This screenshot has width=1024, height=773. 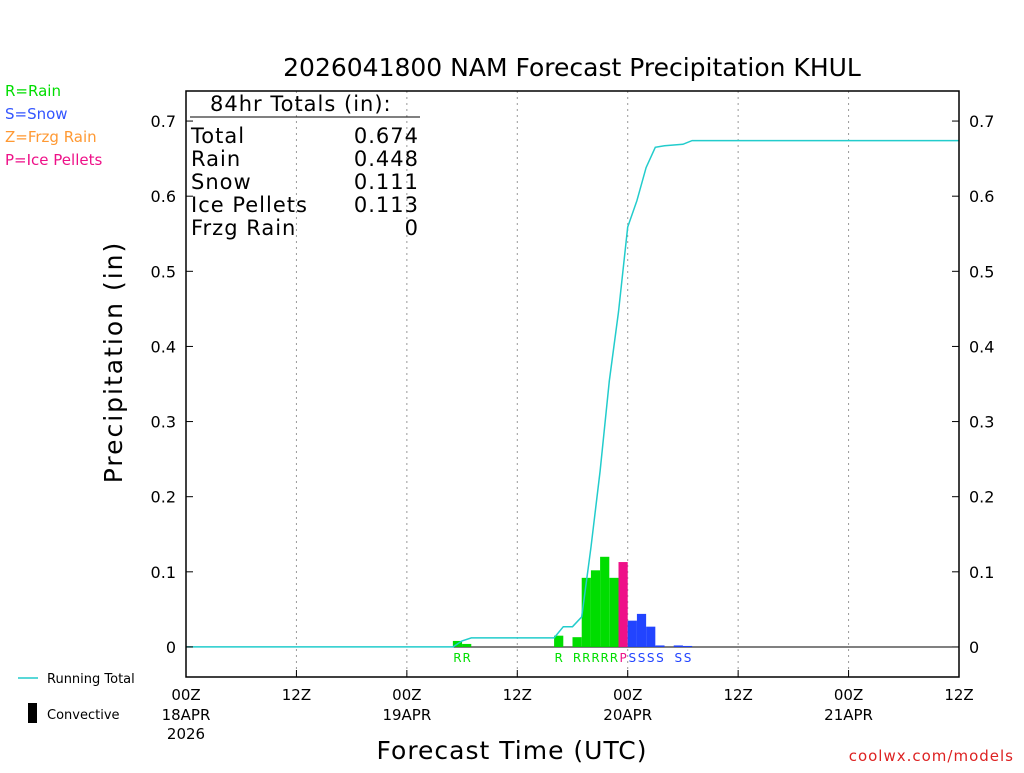 What do you see at coordinates (406, 715) in the screenshot?
I see `x-tick-date: 19APR` at bounding box center [406, 715].